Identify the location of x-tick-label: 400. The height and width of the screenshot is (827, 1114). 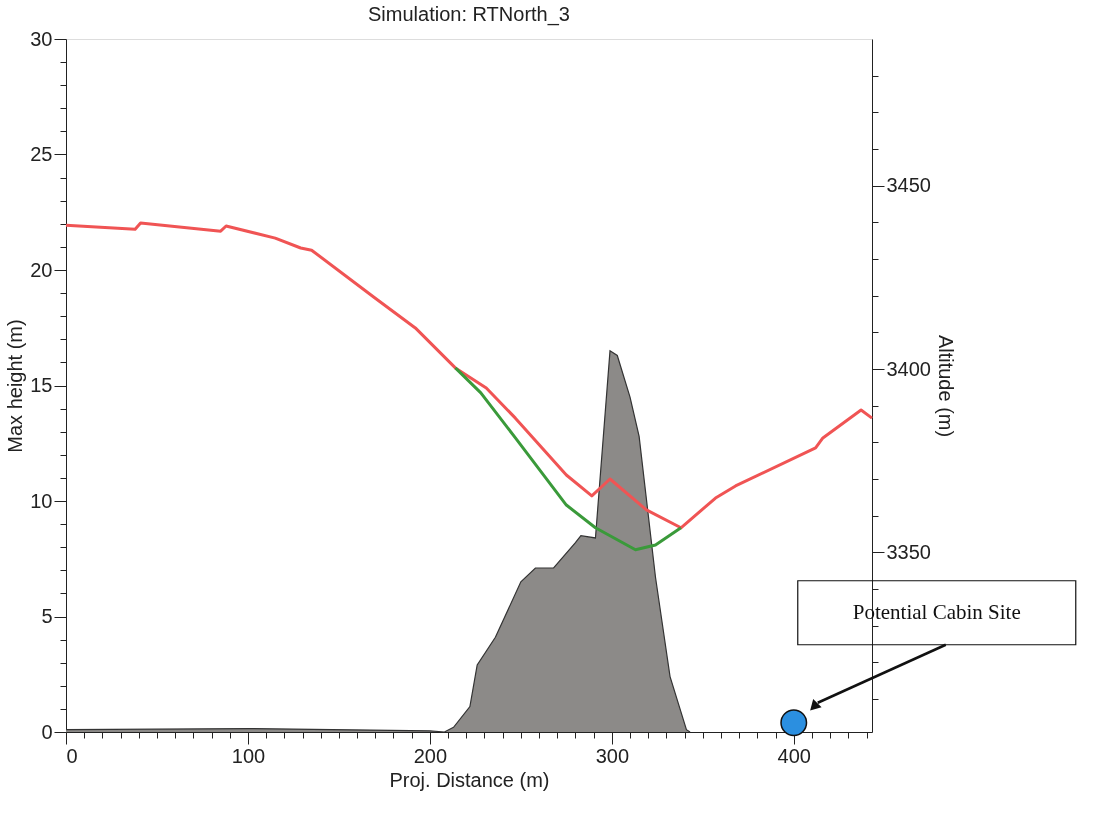
(794, 755).